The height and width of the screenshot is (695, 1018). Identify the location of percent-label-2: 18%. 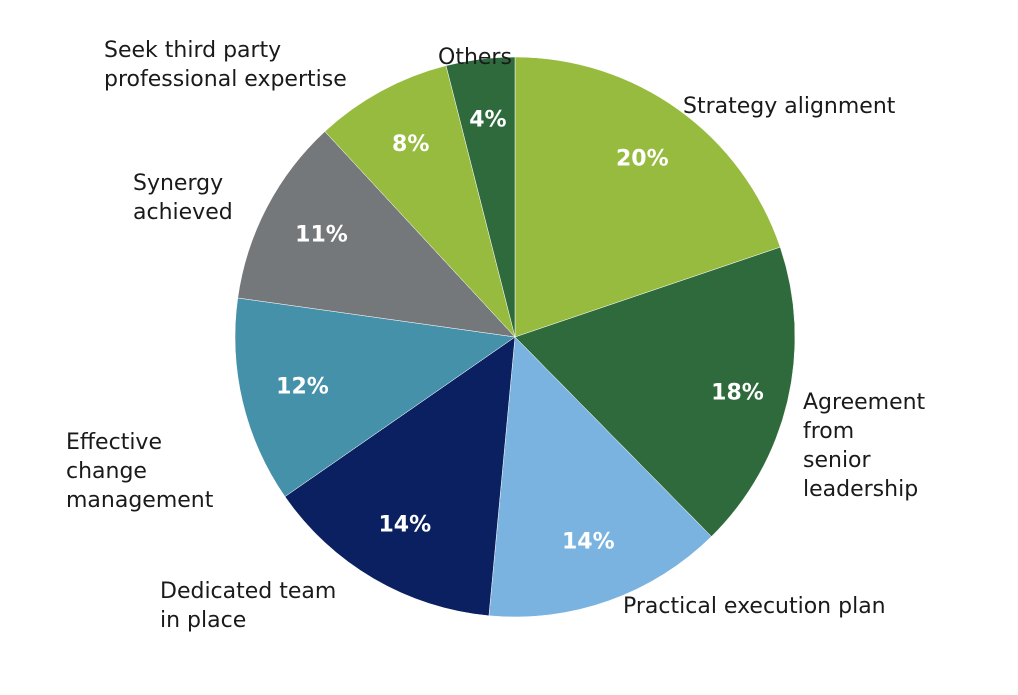
(737, 393).